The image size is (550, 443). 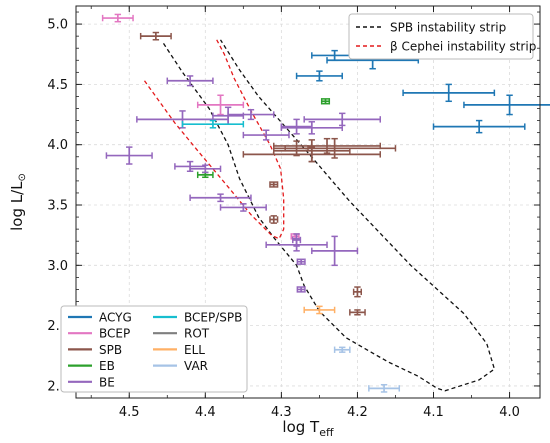 What do you see at coordinates (213, 124) in the screenshot?
I see `data-point-bcep-spb` at bounding box center [213, 124].